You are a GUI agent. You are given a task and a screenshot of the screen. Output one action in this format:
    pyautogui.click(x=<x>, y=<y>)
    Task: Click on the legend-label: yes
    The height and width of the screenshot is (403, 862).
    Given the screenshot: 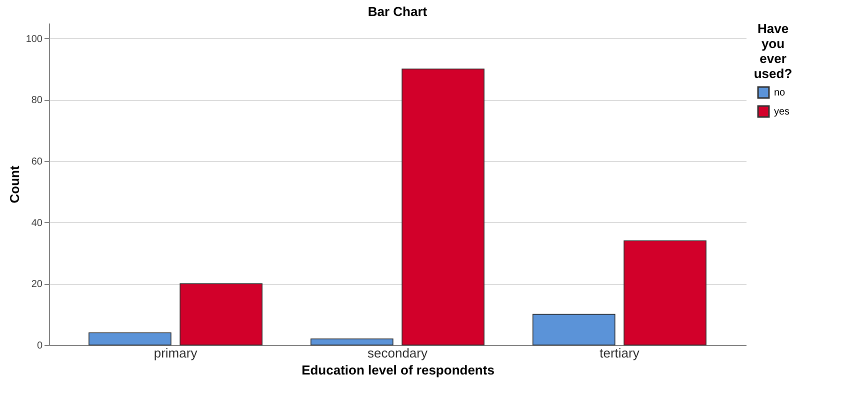 What is the action you would take?
    pyautogui.click(x=782, y=112)
    